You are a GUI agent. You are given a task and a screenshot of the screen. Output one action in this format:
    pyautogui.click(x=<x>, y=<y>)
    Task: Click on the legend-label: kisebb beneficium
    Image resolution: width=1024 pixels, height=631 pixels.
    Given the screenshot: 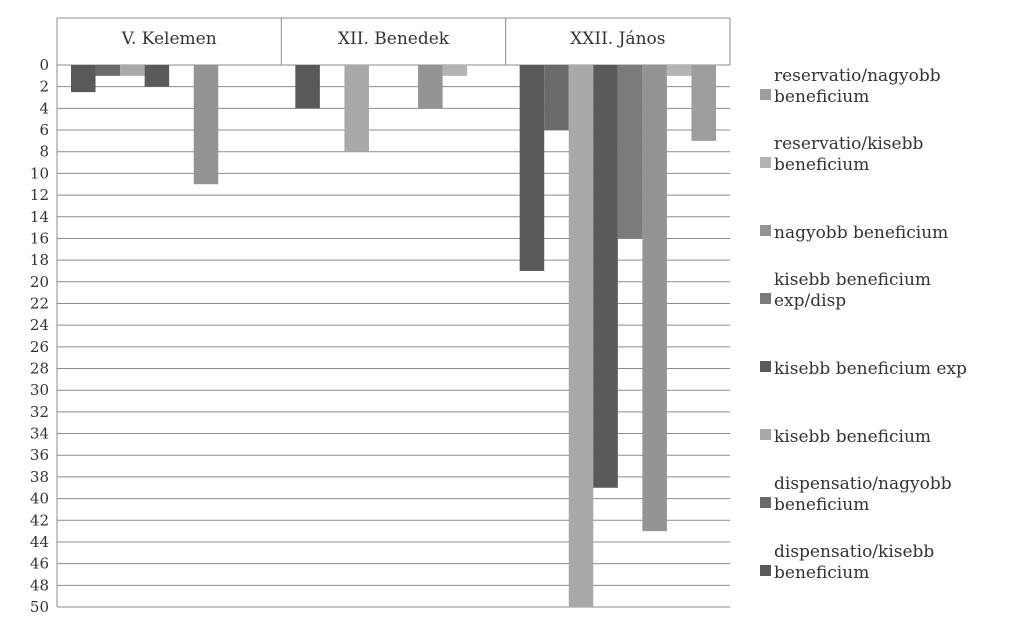 What is the action you would take?
    pyautogui.click(x=853, y=437)
    